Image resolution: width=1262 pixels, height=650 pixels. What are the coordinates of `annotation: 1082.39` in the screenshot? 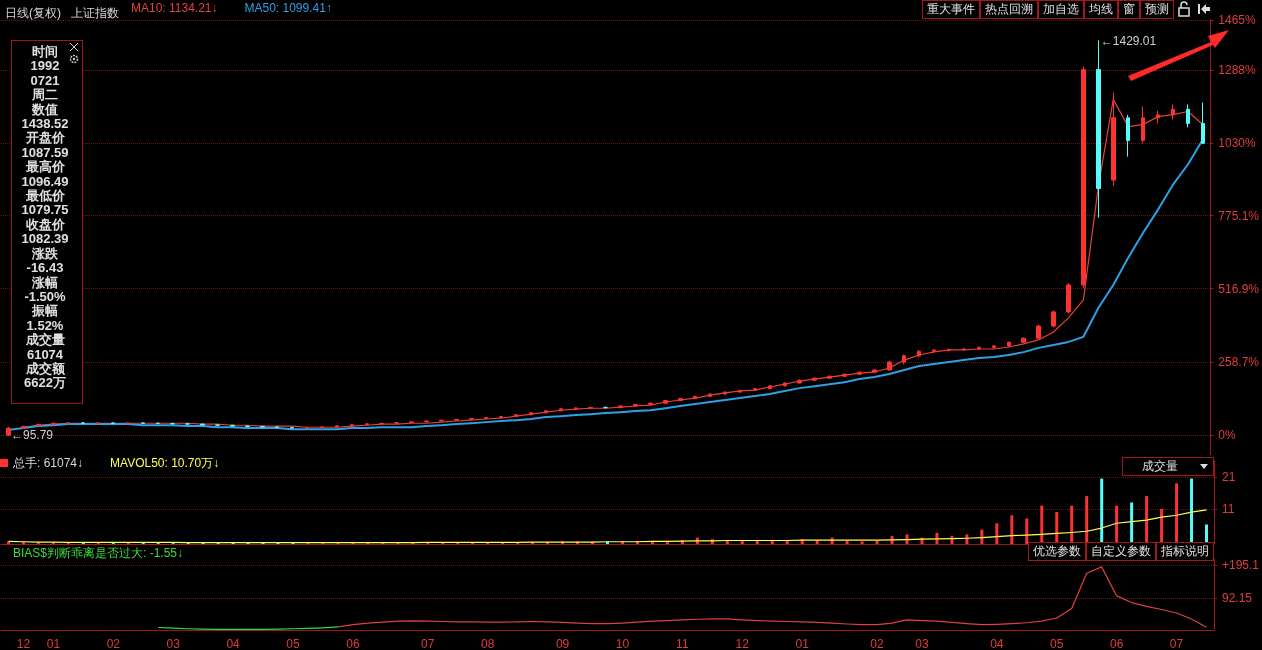 It's located at (45, 239).